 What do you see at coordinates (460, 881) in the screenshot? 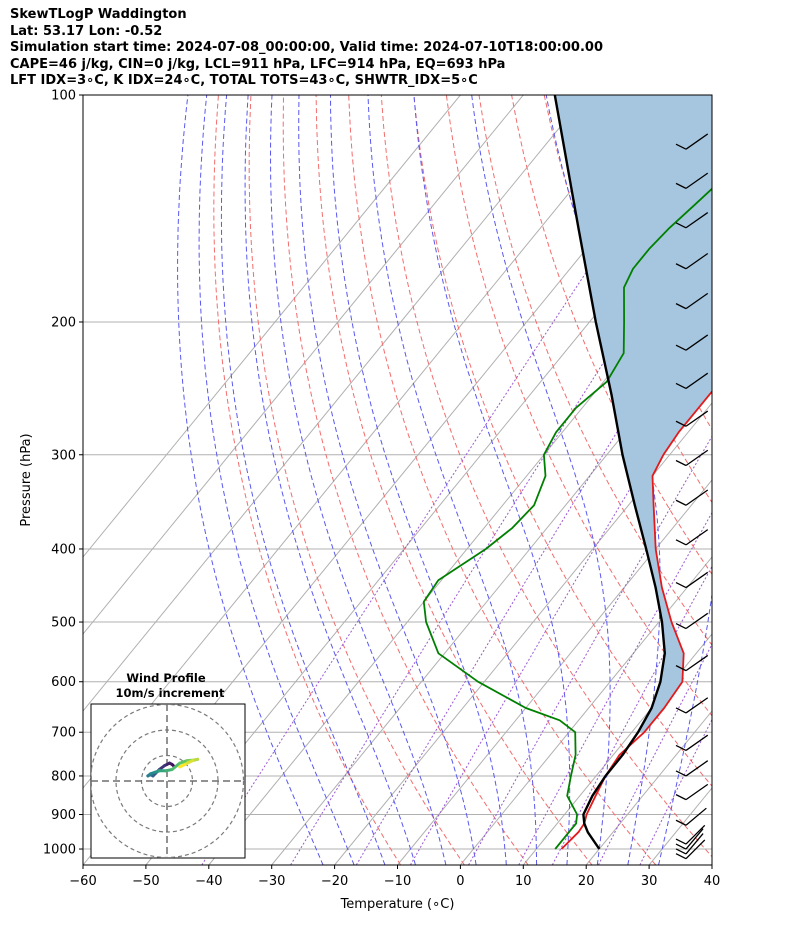
I see `x-tick-label: 0` at bounding box center [460, 881].